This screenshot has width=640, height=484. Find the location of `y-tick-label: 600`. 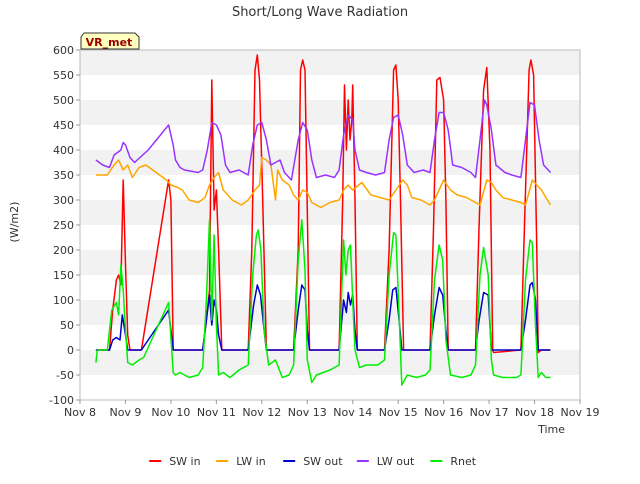

y-tick-label: 600 is located at coordinates (63, 50).